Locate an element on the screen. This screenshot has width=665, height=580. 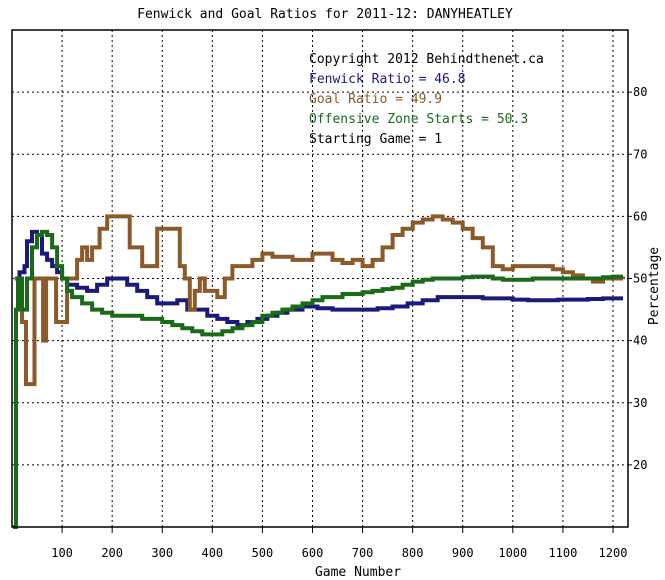
x-tick-label-7: 800 is located at coordinates (413, 553).